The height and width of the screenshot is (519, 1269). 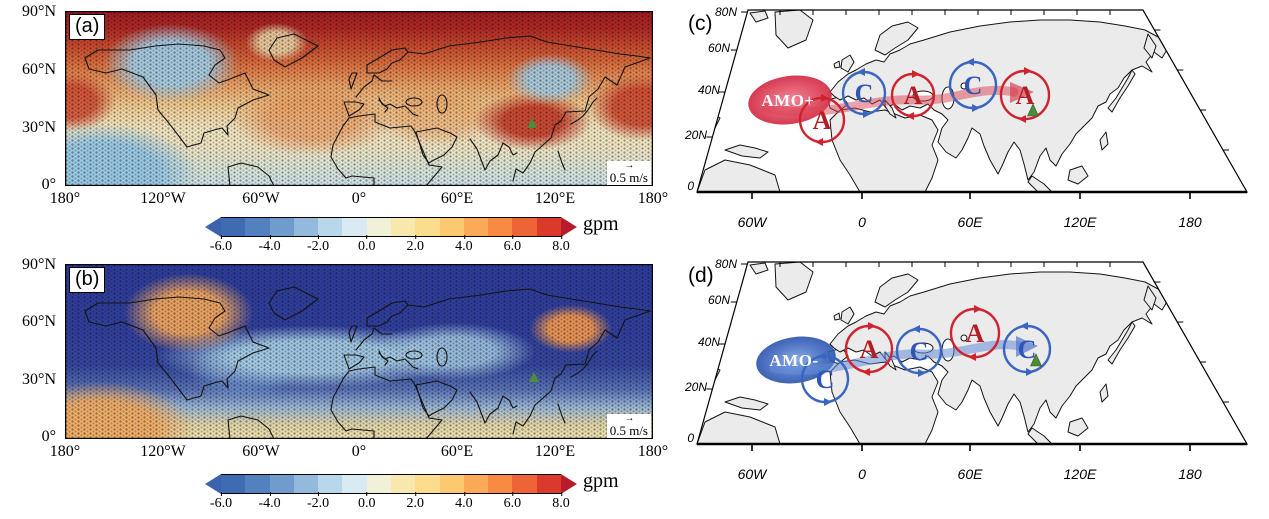 I want to click on colorbar-b-gradient, so click(x=391, y=484).